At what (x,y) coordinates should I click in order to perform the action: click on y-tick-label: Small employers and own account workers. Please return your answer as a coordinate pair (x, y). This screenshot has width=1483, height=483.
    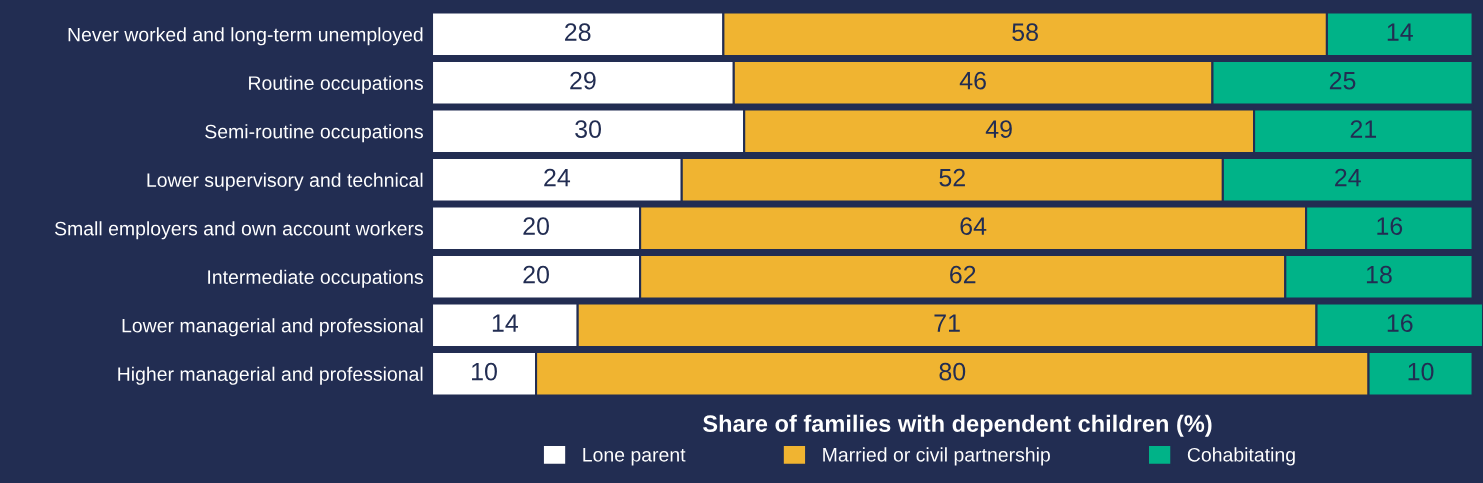
    Looking at the image, I should click on (238, 230).